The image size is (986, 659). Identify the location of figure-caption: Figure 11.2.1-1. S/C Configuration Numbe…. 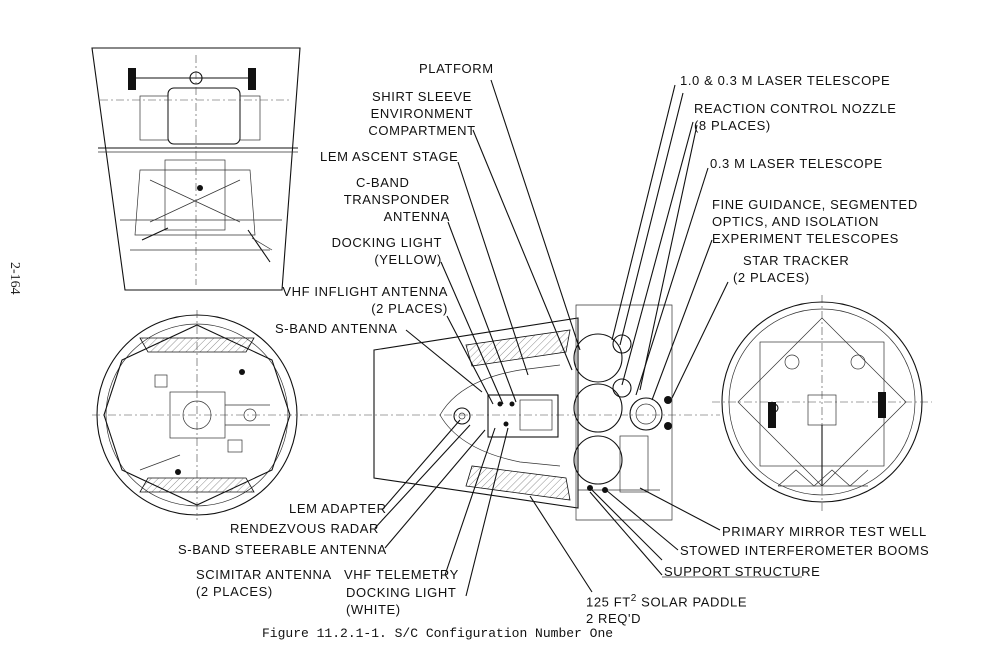
(438, 633).